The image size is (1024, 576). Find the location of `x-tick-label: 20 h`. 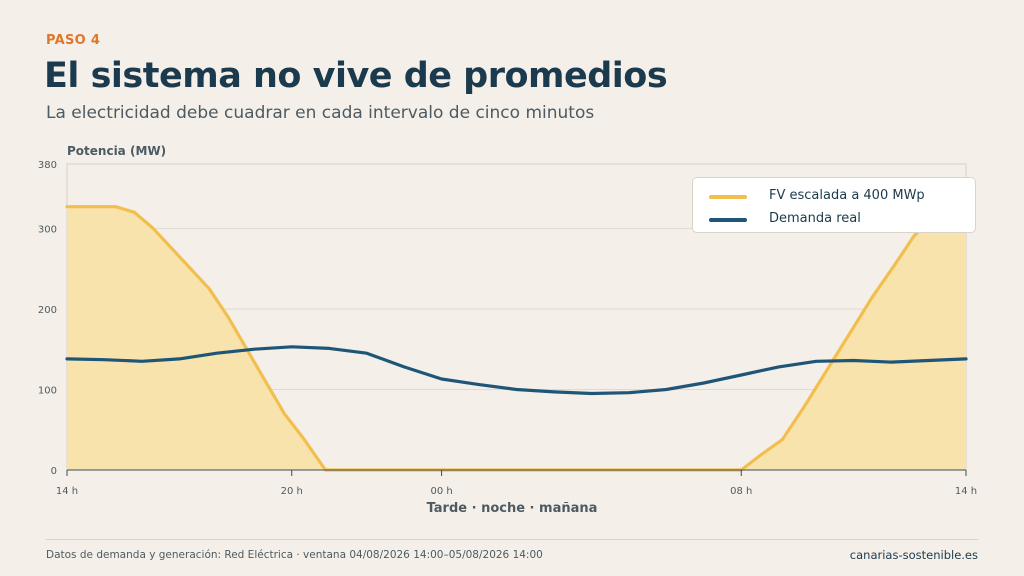

x-tick-label: 20 h is located at coordinates (292, 491).